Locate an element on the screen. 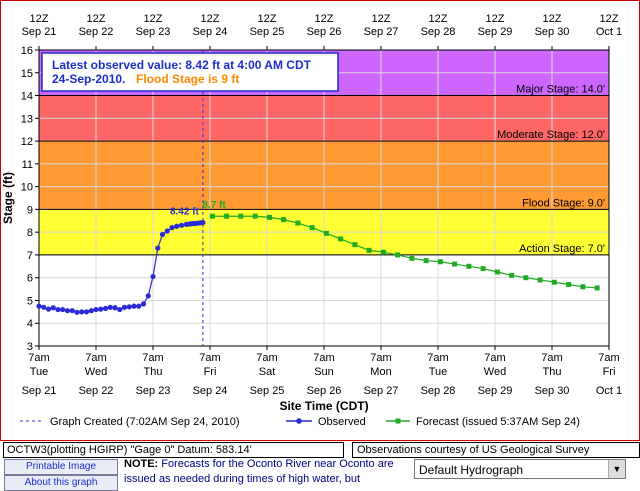 Image resolution: width=640 pixels, height=491 pixels. bottom-tick-date: Sep 26 is located at coordinates (324, 391).